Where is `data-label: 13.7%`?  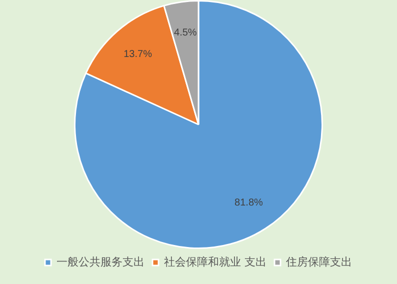
data-label: 13.7% is located at coordinates (138, 54).